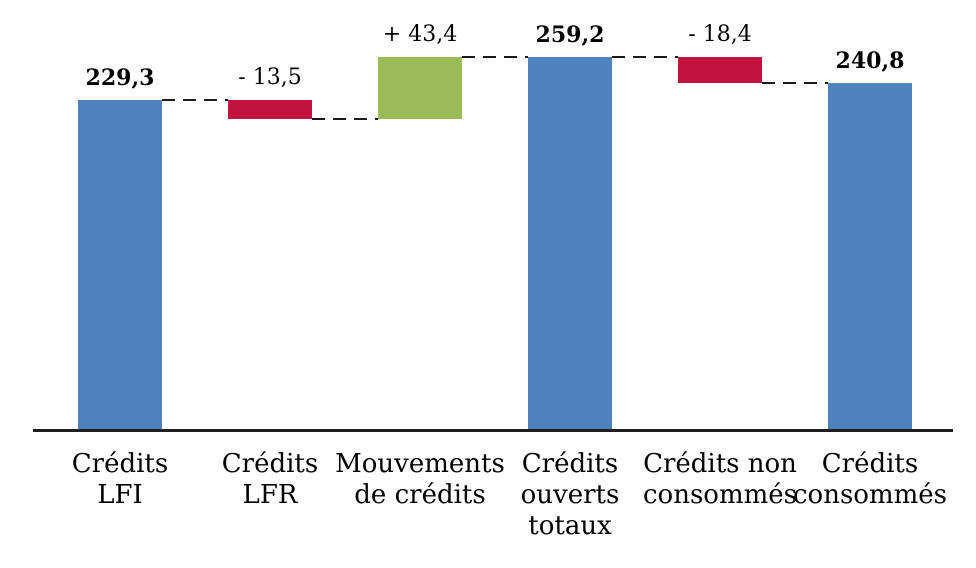  What do you see at coordinates (270, 77) in the screenshot?
I see `value-label-credits-lfr: - 13,5` at bounding box center [270, 77].